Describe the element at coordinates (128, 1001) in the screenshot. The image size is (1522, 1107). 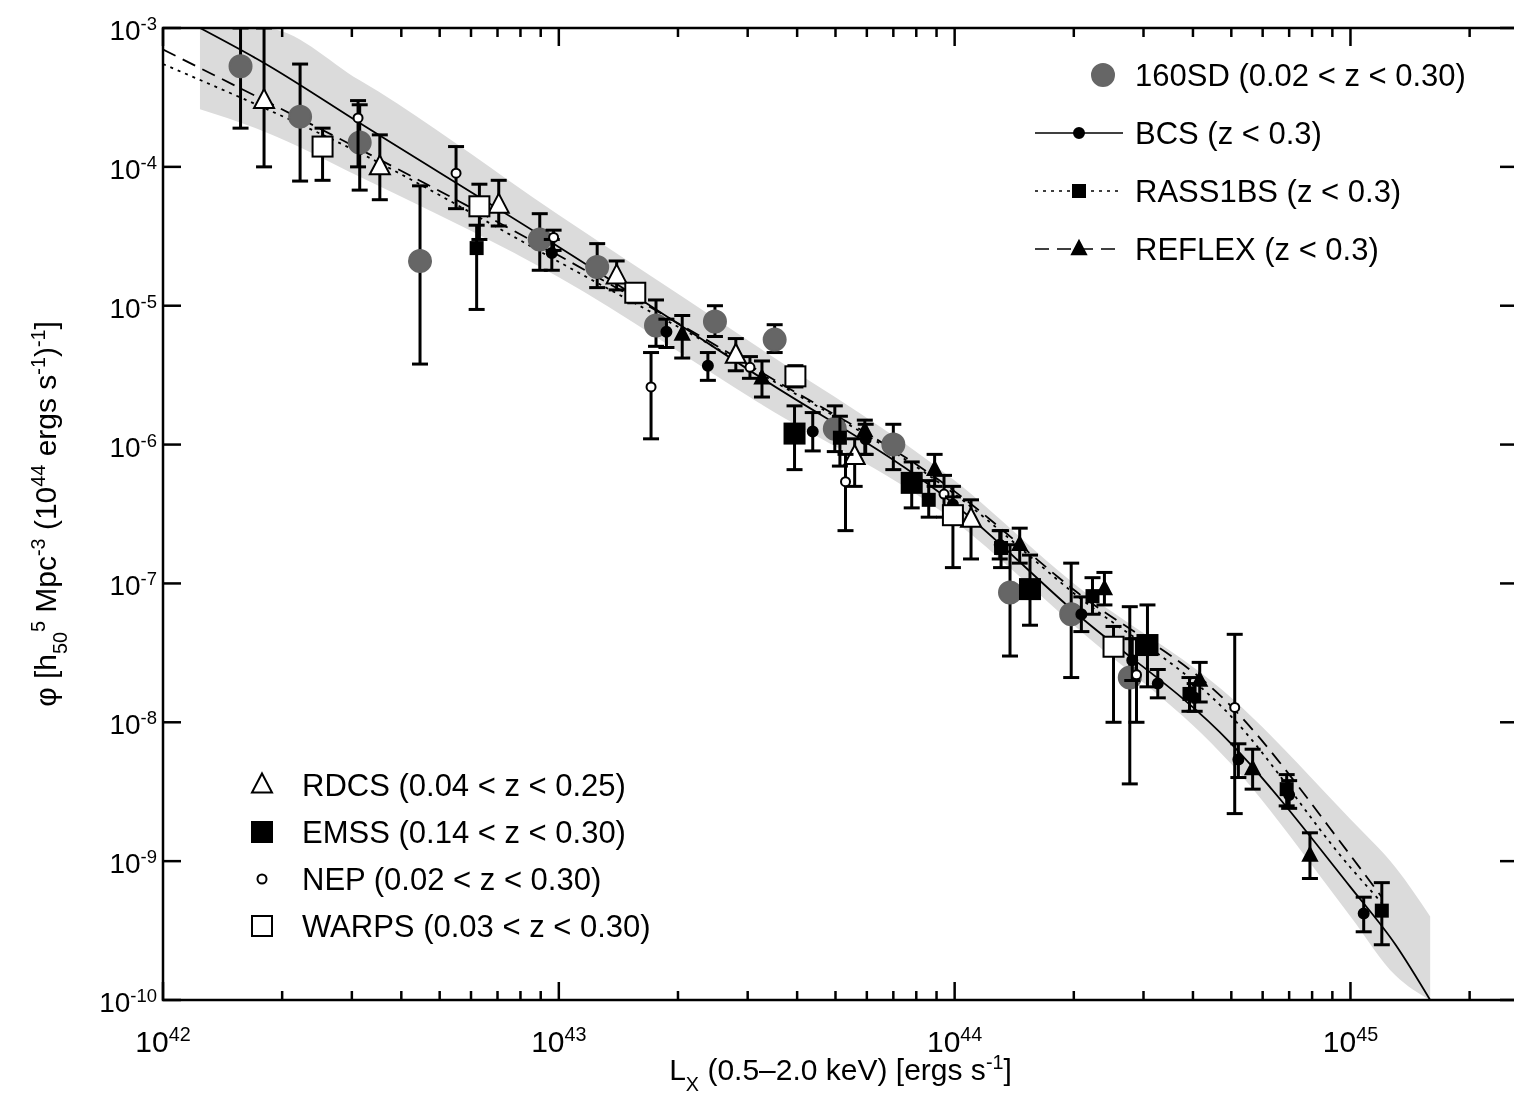
I see `y-tick-label: 10$^{-10}$` at that location.